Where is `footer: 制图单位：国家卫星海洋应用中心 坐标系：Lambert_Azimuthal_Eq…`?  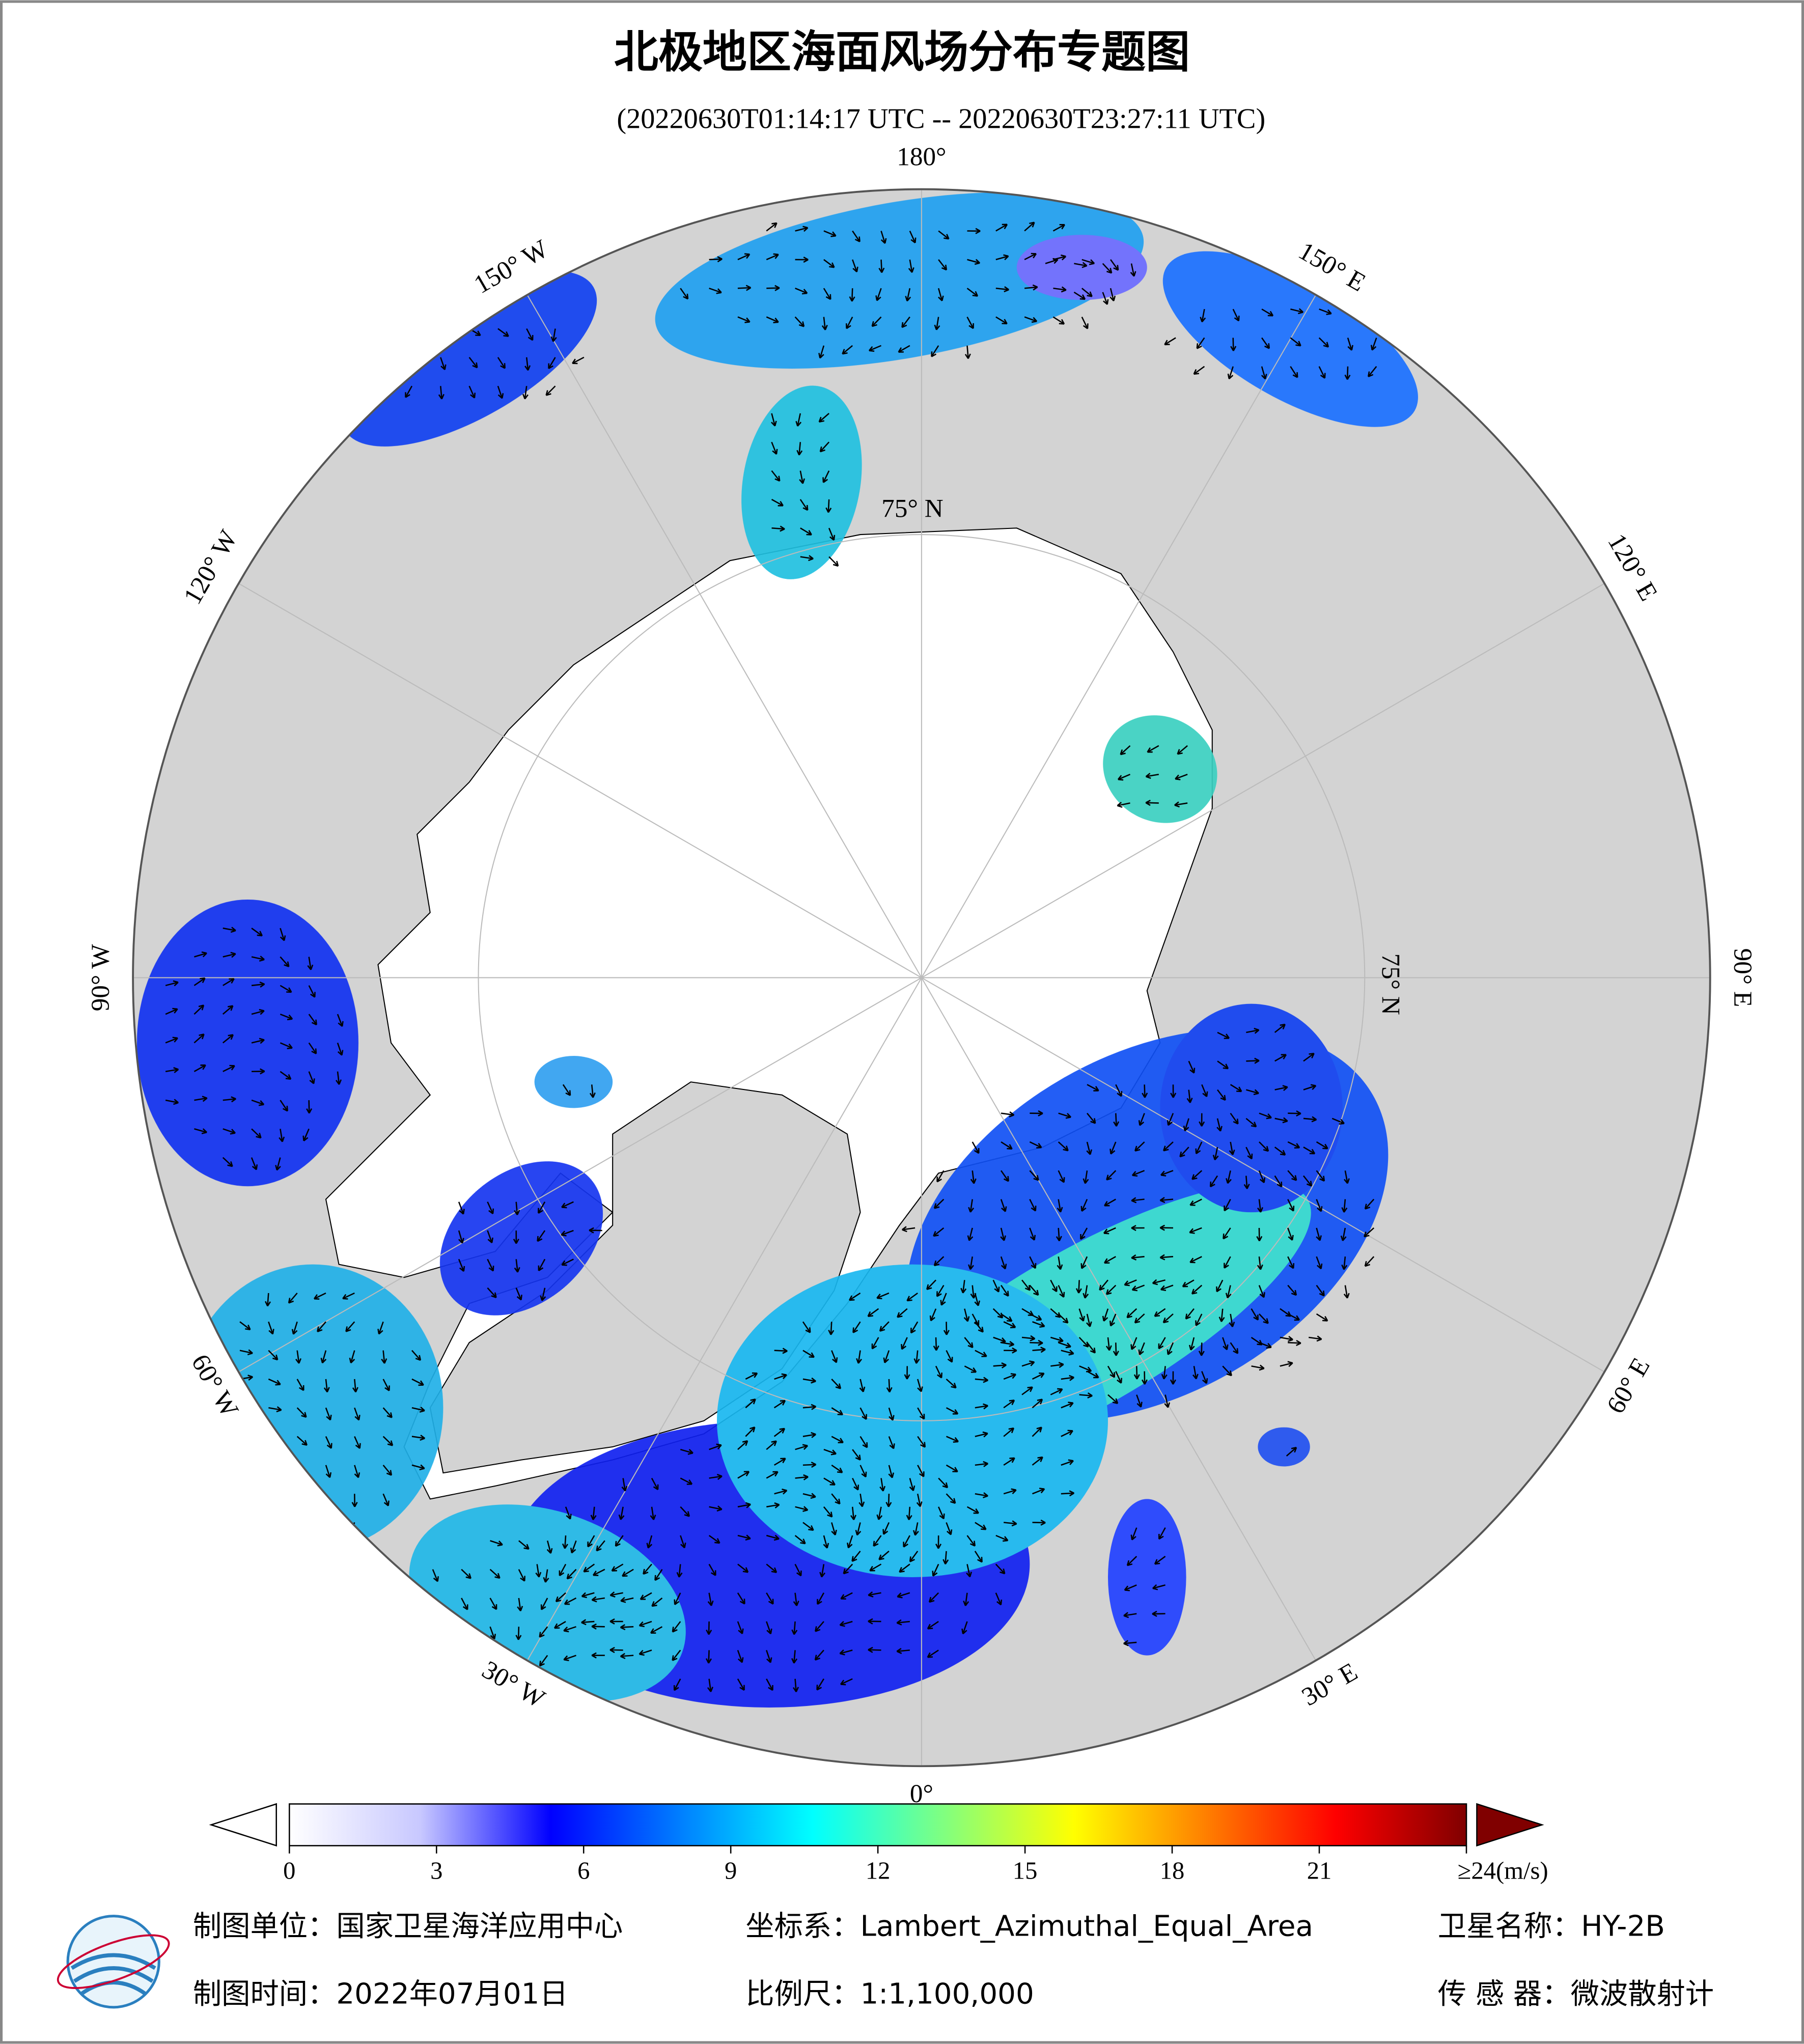
footer: 制图单位：国家卫星海洋应用中心 坐标系：Lambert_Azimuthal_Eq… is located at coordinates (885, 1960).